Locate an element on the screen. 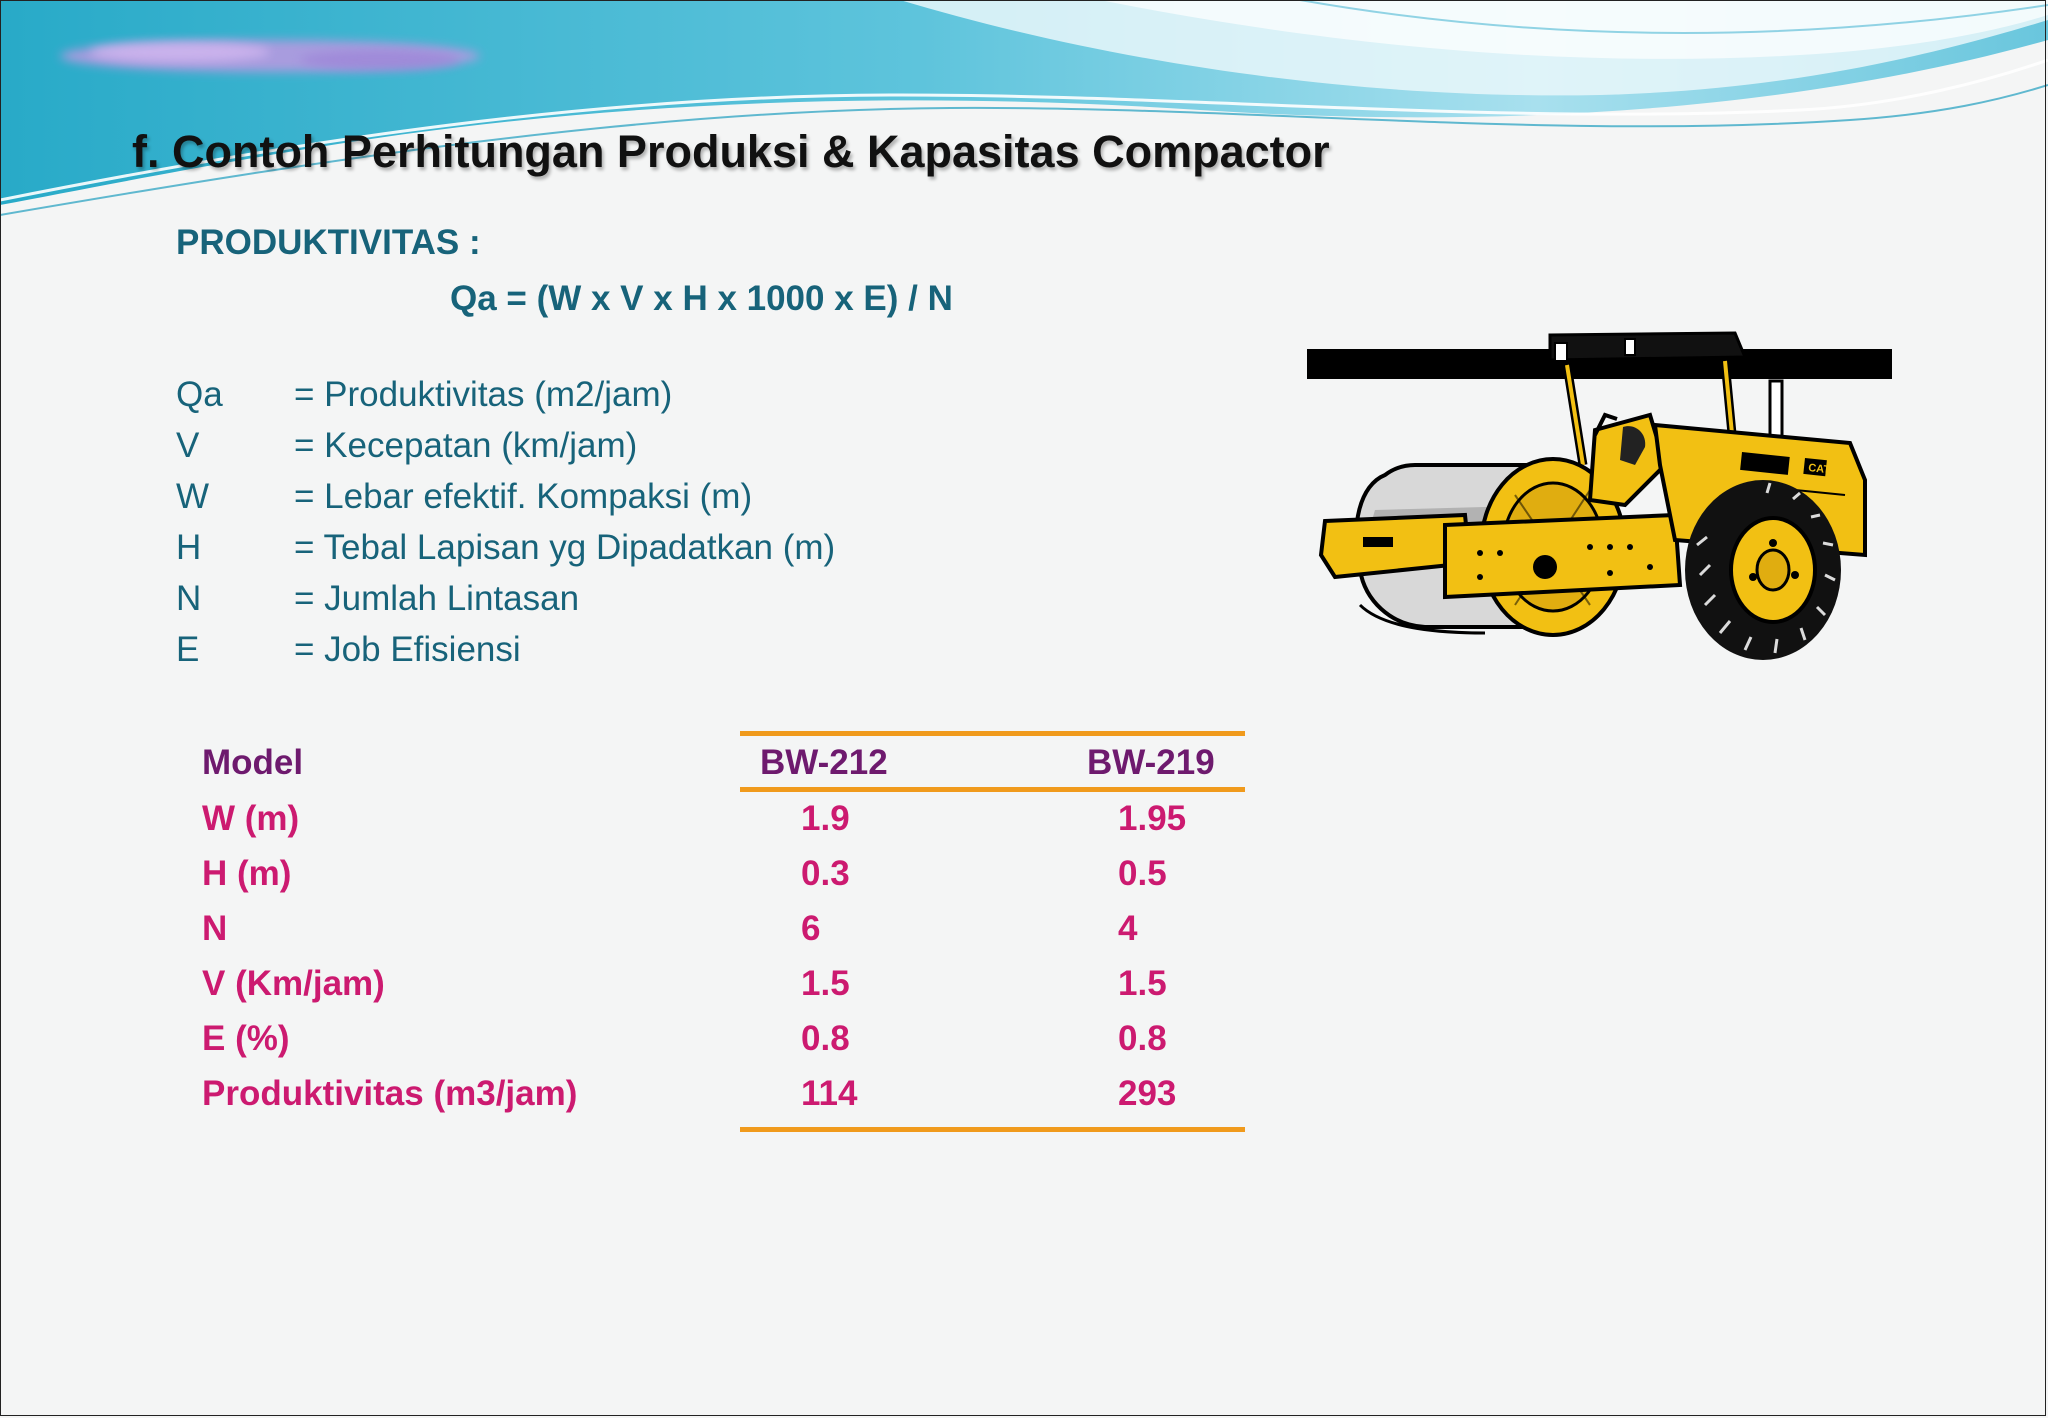 The width and height of the screenshot is (2048, 1418). cell-bw212: 1.5 is located at coordinates (825, 983).